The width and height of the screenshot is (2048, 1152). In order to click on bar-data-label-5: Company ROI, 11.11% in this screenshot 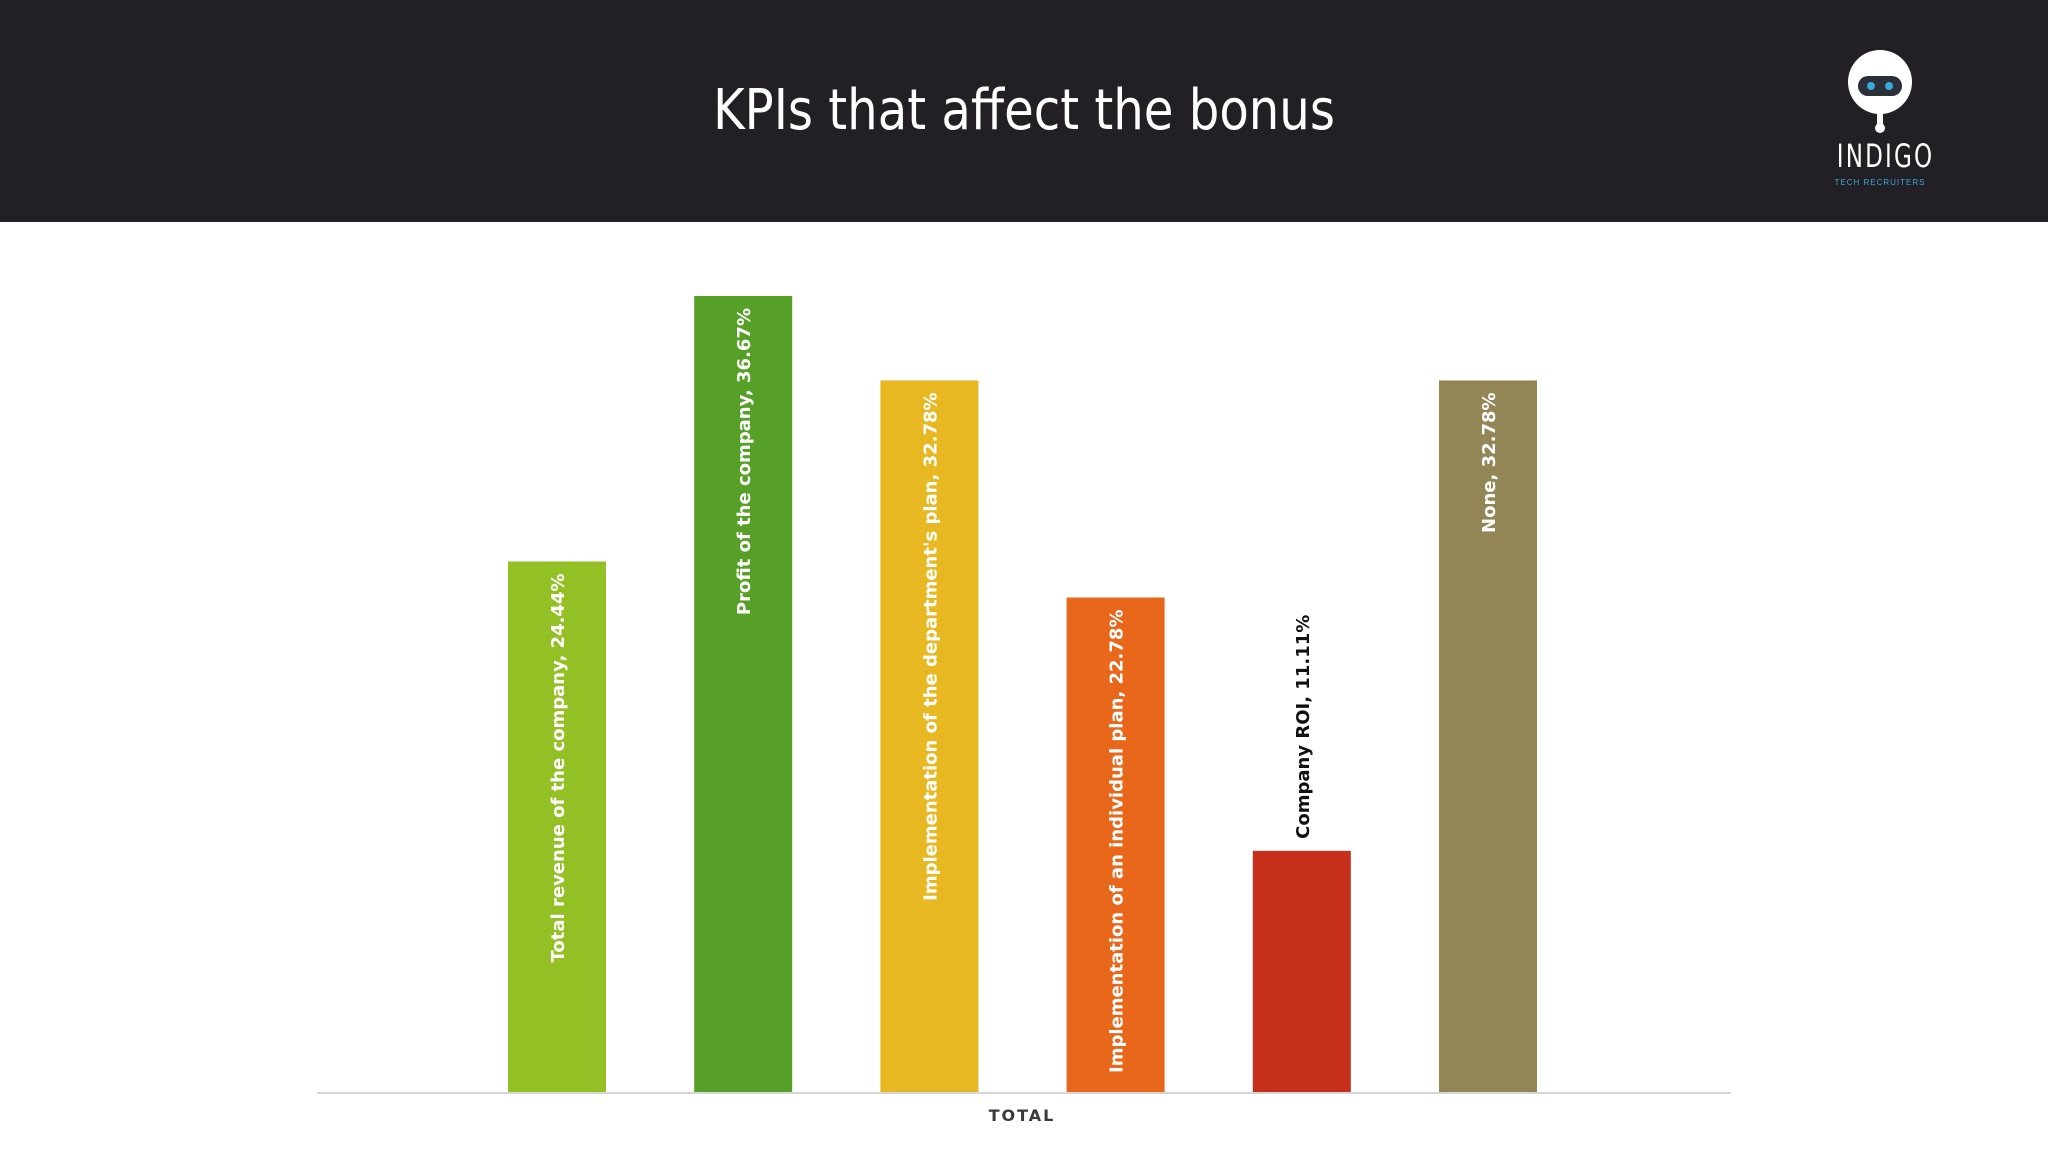, I will do `click(1303, 727)`.